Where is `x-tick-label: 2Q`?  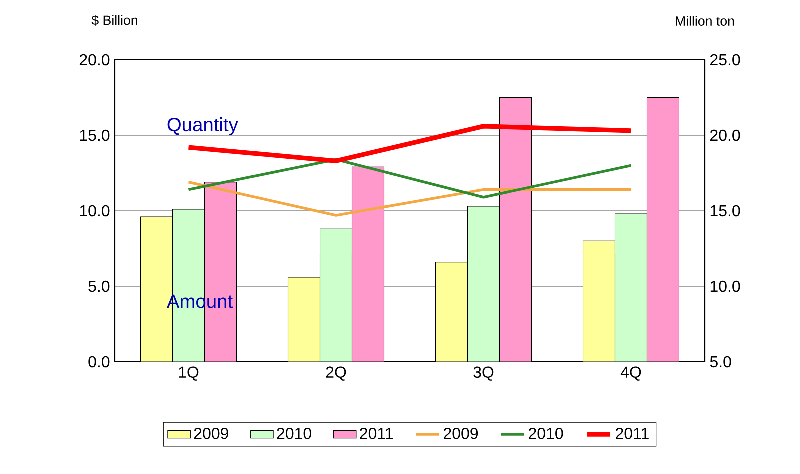 x-tick-label: 2Q is located at coordinates (336, 373).